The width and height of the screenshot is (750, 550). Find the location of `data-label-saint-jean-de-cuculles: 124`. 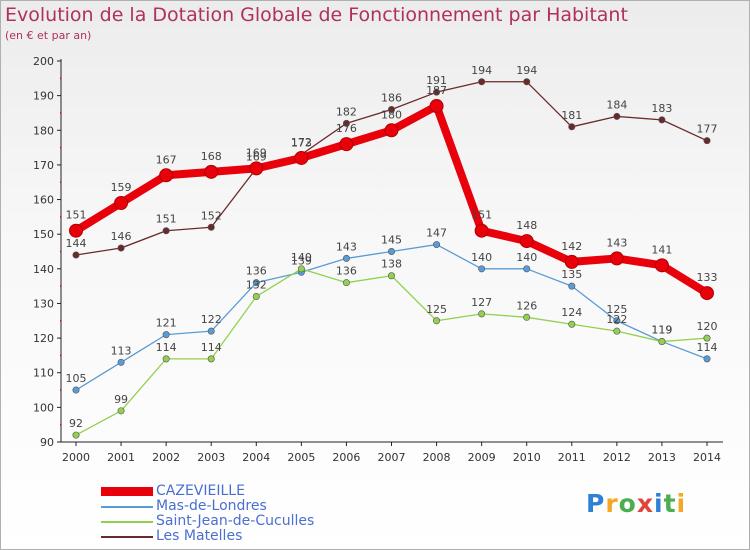

data-label-saint-jean-de-cuculles: 124 is located at coordinates (571, 312).